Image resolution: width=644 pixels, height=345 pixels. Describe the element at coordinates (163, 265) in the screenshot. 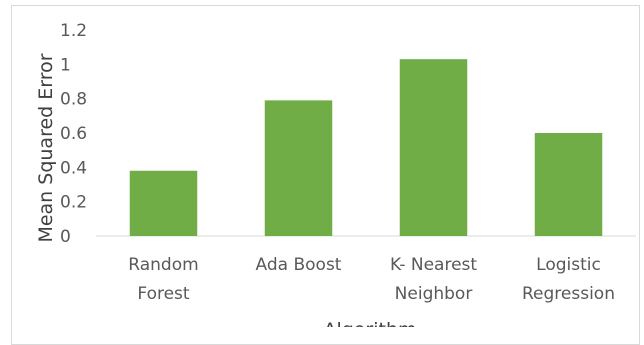

I see `x-category-label-line: Random` at that location.